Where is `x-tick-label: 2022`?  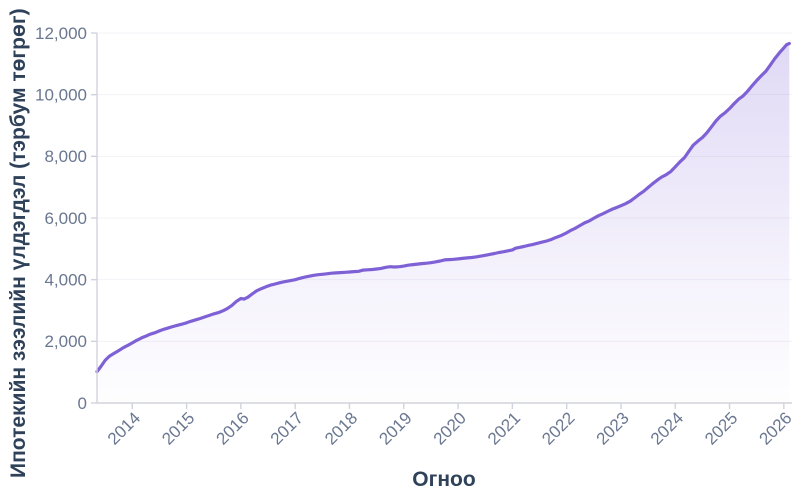 x-tick-label: 2022 is located at coordinates (558, 428).